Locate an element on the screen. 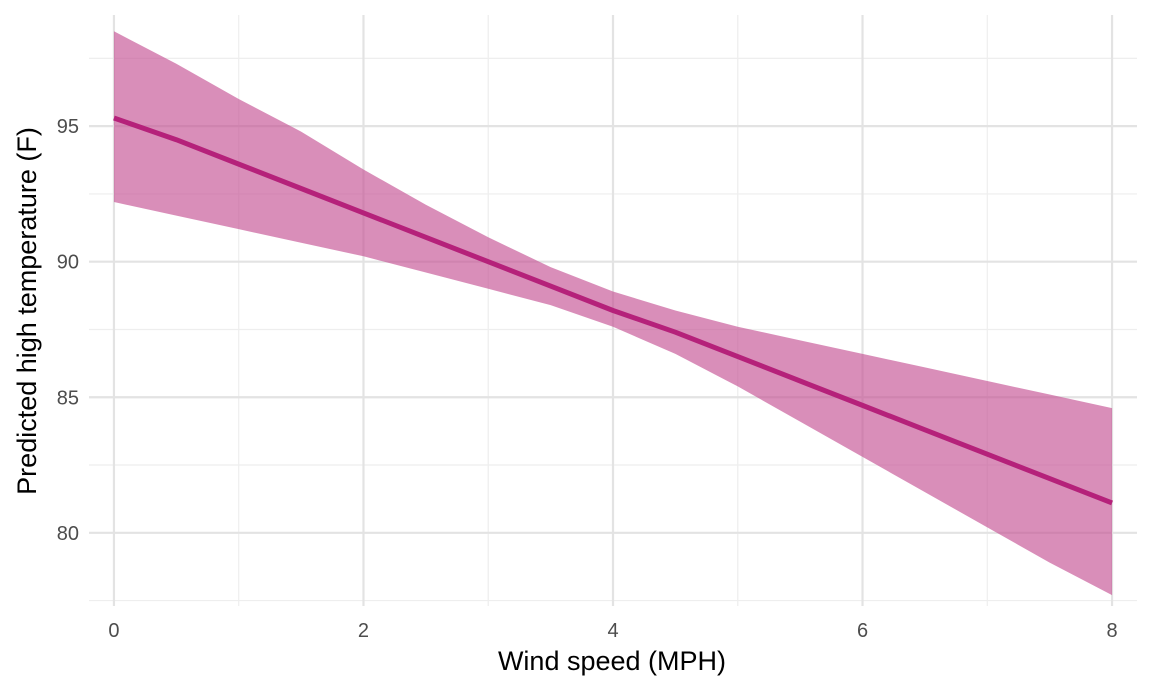  x-axis-title: Wind speed (MPH) is located at coordinates (612, 661).